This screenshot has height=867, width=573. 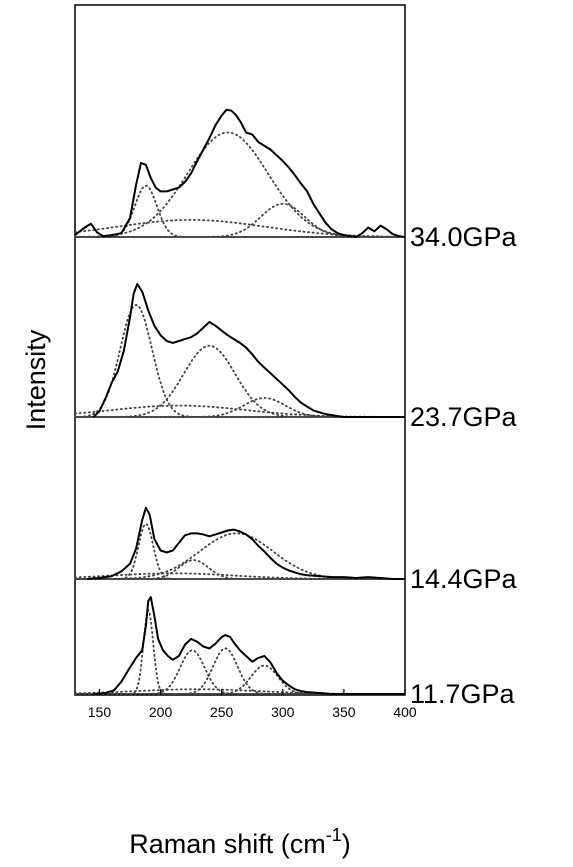 I want to click on panel-14-4gpa: 14.4GPa, so click(x=296, y=550).